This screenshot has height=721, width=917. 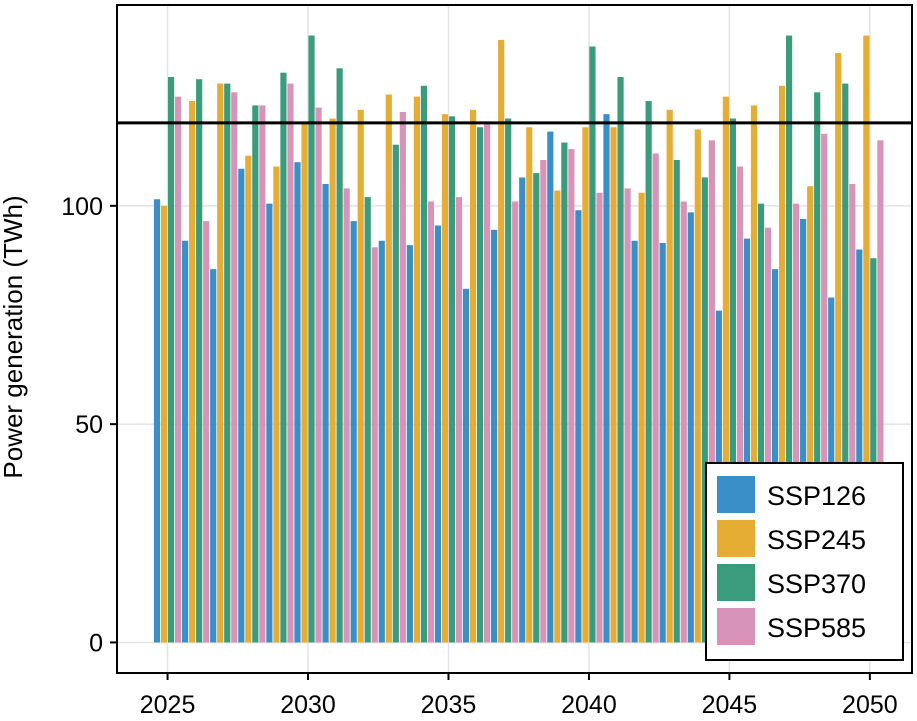 I want to click on bar-ssp585-2029, so click(x=290, y=363).